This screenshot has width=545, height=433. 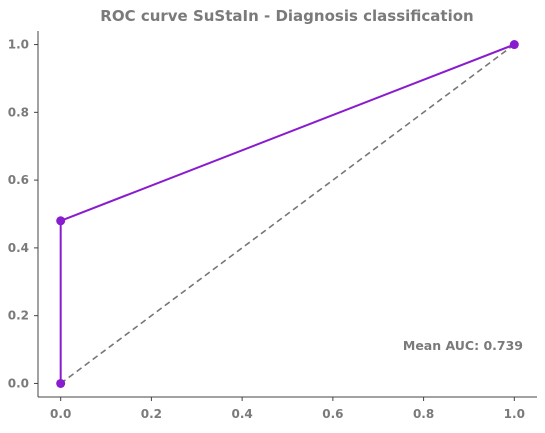 I want to click on x-tick-label: 0.6, so click(x=332, y=414).